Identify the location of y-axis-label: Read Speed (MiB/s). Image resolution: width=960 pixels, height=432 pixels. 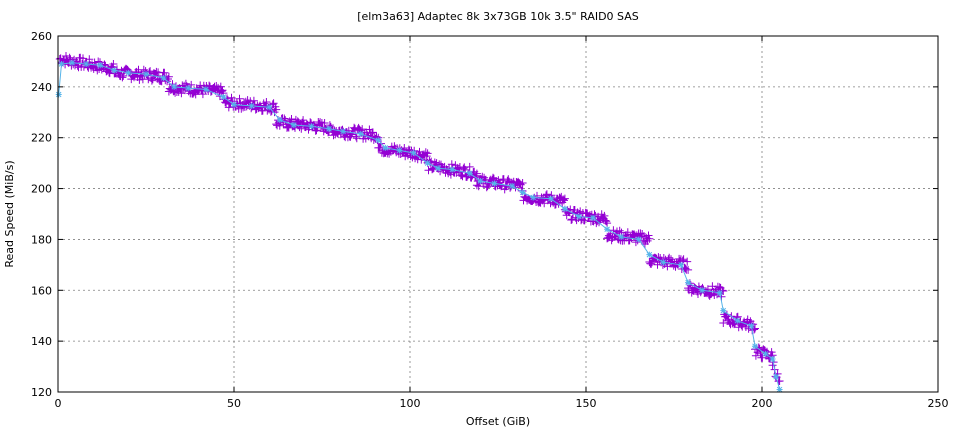
(9, 213).